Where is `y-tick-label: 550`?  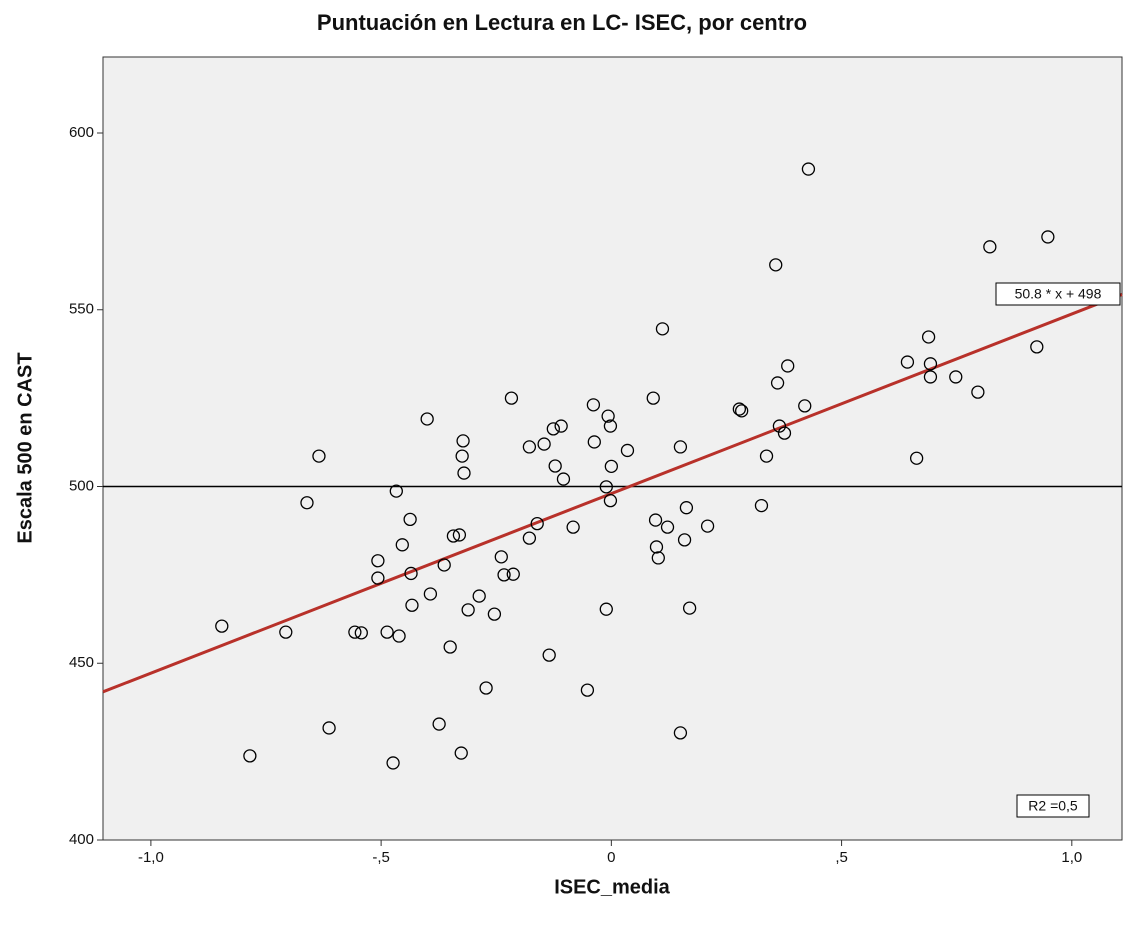
y-tick-label: 550 is located at coordinates (81, 309).